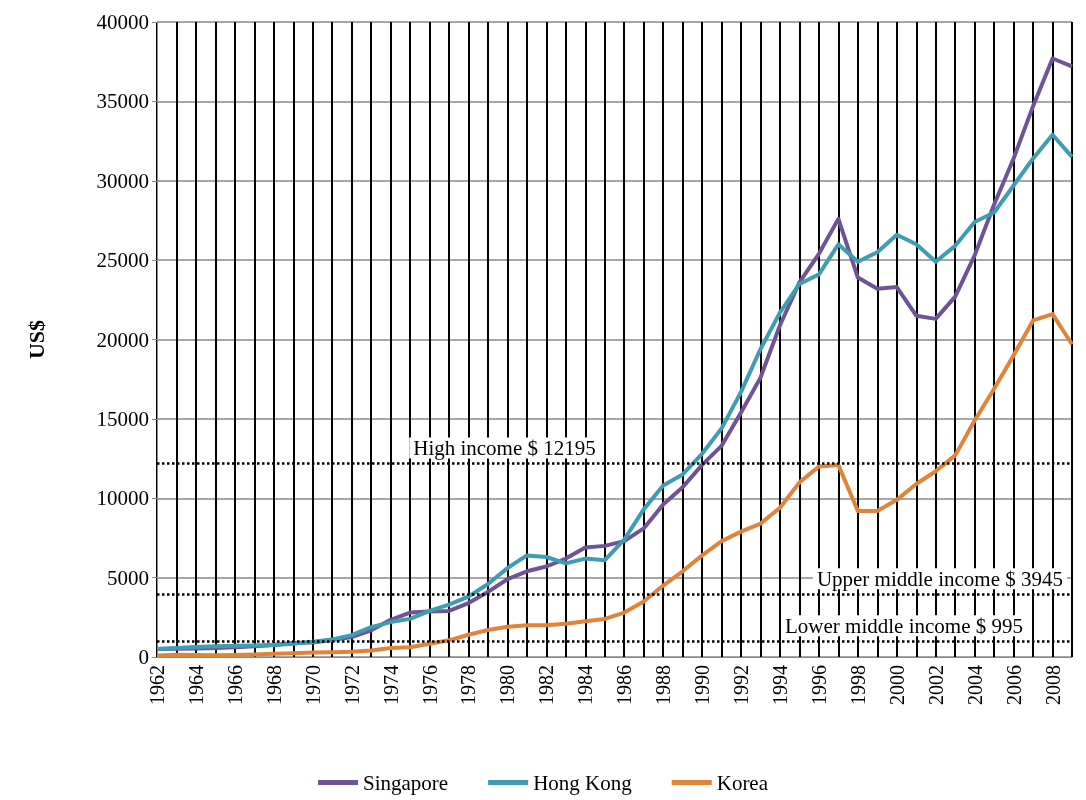  What do you see at coordinates (351, 685) in the screenshot?
I see `x-tick-label: 1972` at bounding box center [351, 685].